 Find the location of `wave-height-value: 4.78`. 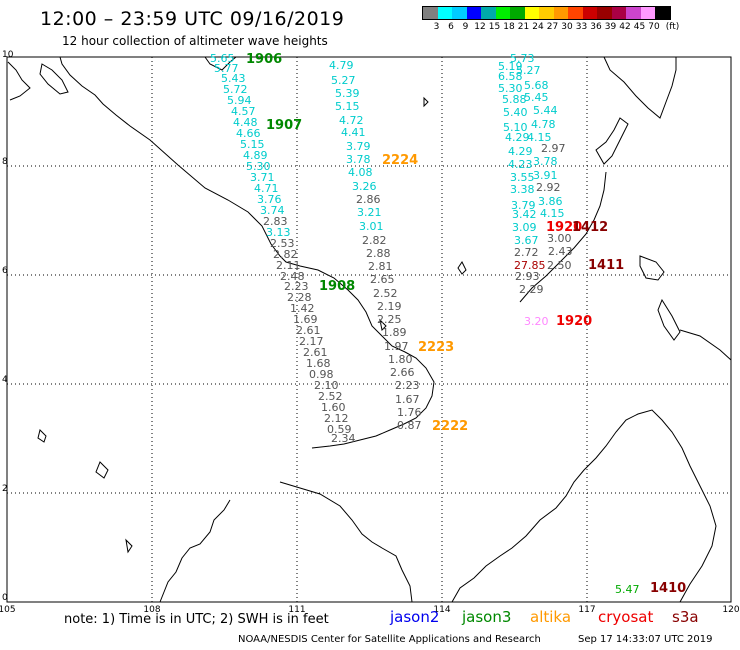

wave-height-value: 4.78 is located at coordinates (543, 124).